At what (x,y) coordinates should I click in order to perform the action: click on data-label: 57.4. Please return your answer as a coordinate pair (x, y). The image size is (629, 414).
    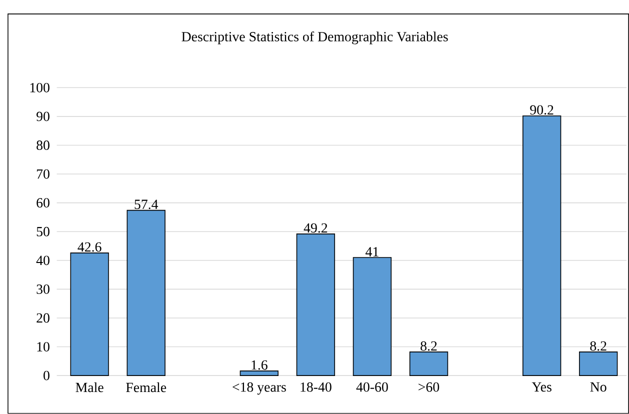
    Looking at the image, I should click on (146, 205).